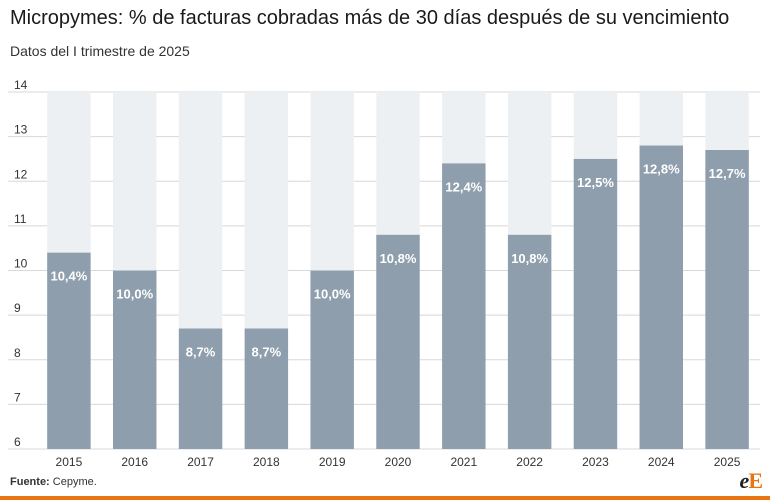 The image size is (770, 500). Describe the element at coordinates (463, 186) in the screenshot. I see `data-label: 12,4%` at that location.